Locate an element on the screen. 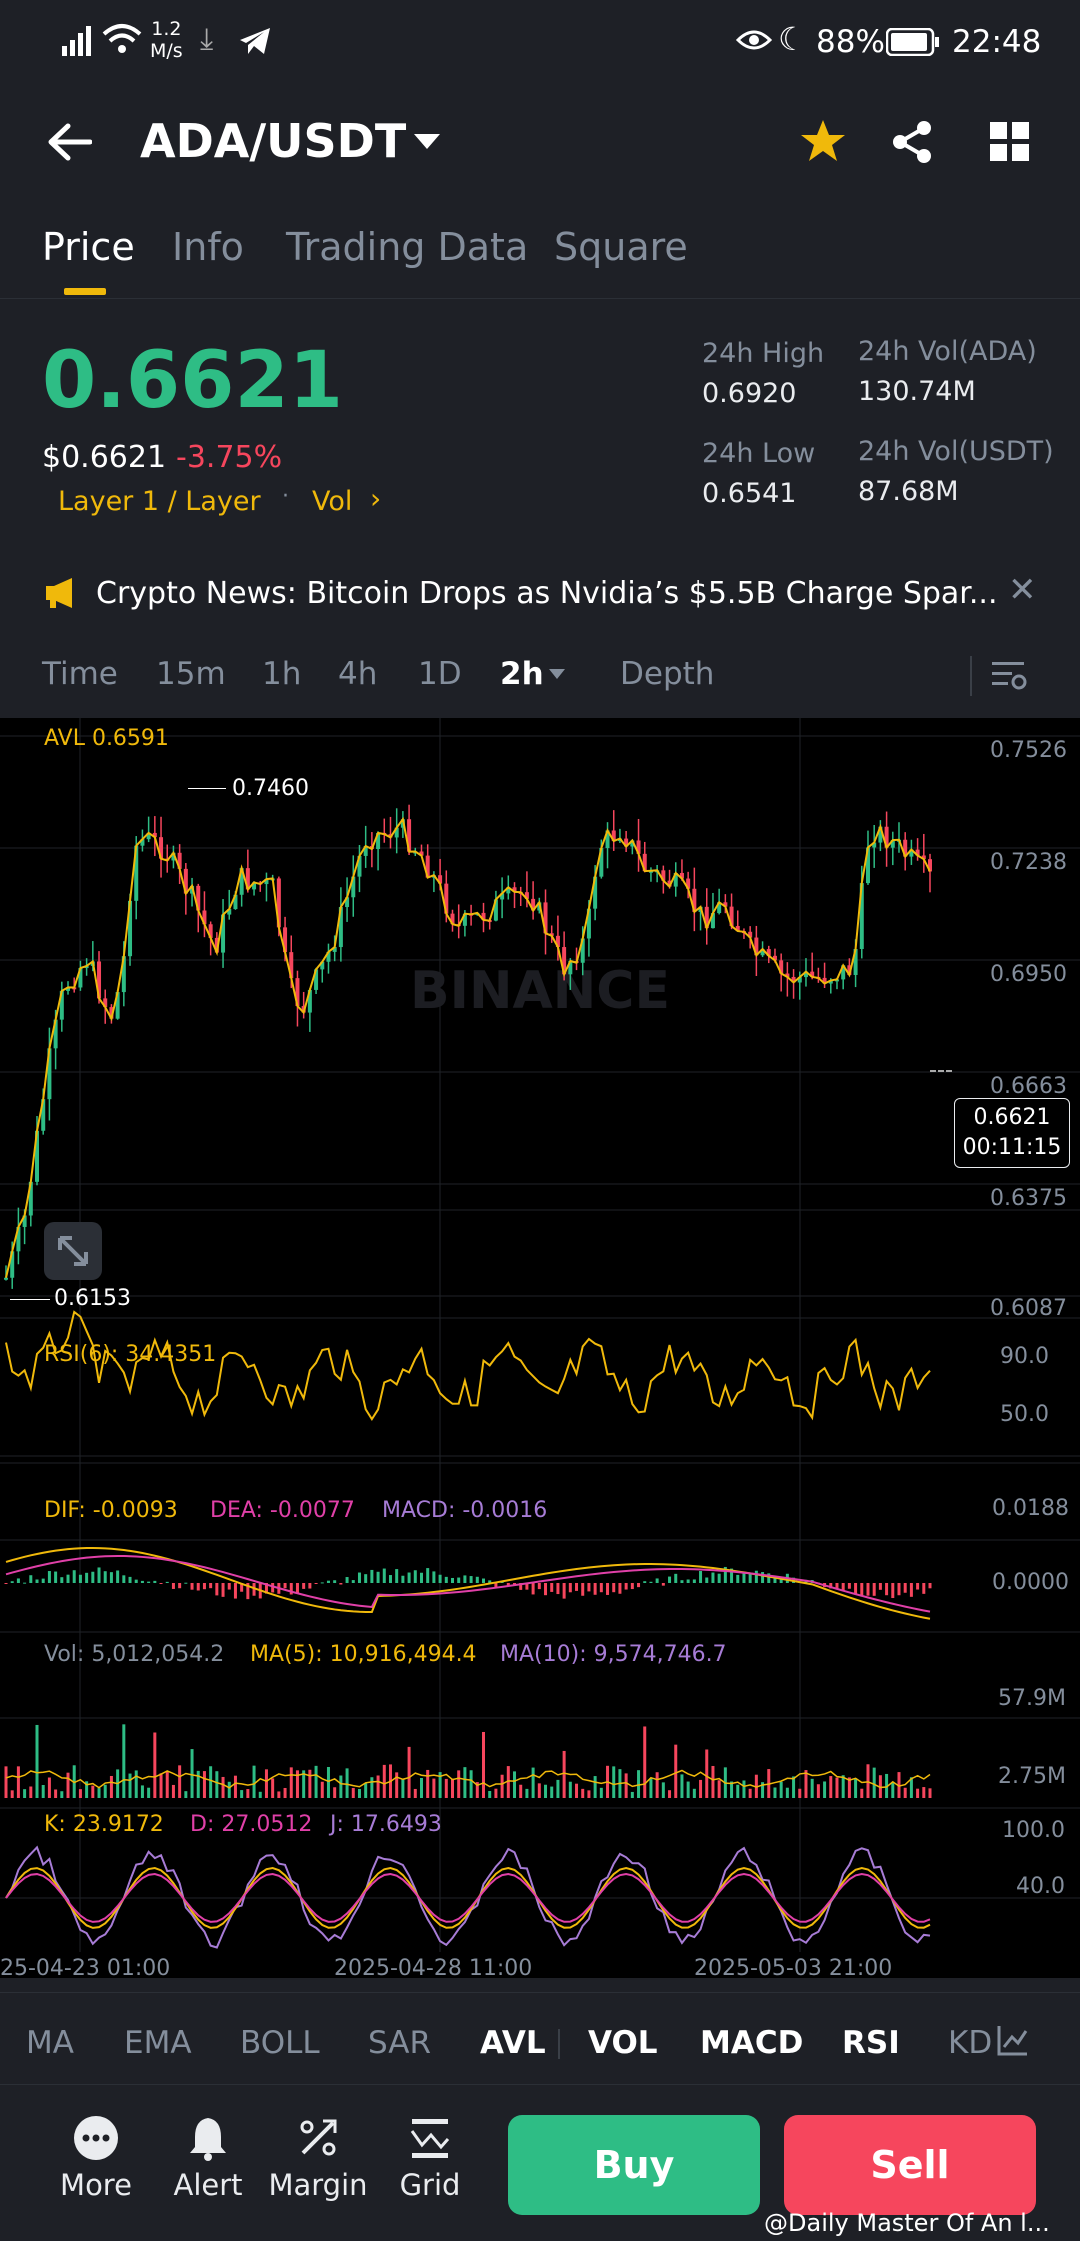  tf-dropdown-icon is located at coordinates (557, 674).